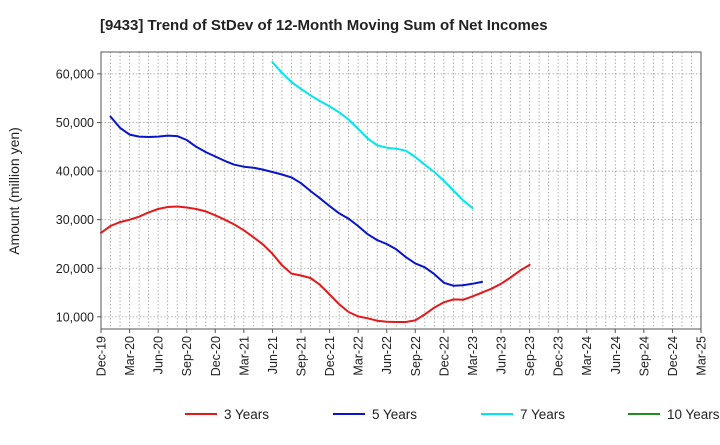 The width and height of the screenshot is (720, 445). I want to click on x-tick-label: Jun-21, so click(273, 355).